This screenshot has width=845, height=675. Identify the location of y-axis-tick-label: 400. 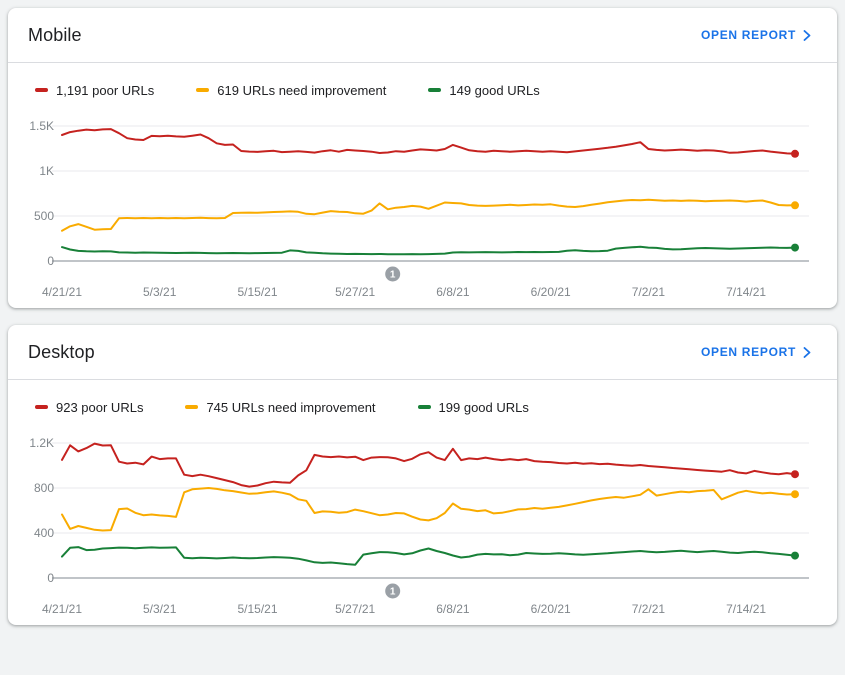
(44, 533).